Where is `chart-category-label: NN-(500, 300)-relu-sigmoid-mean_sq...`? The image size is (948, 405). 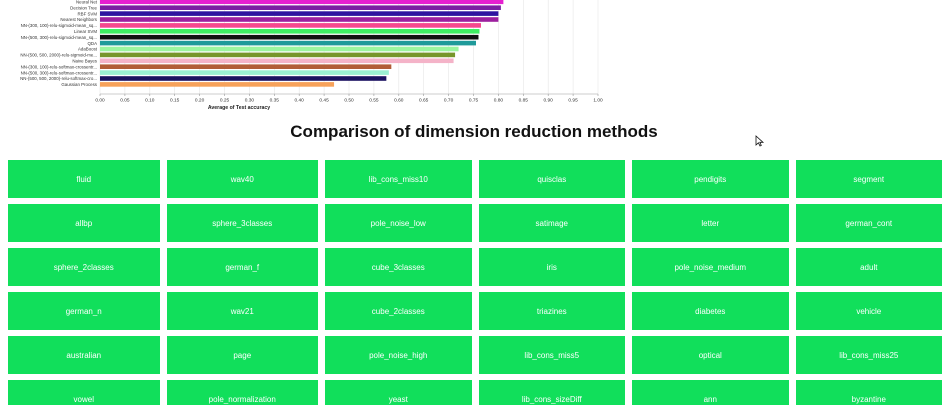
chart-category-label: NN-(500, 300)-relu-sigmoid-mean_sq... is located at coordinates (59, 37).